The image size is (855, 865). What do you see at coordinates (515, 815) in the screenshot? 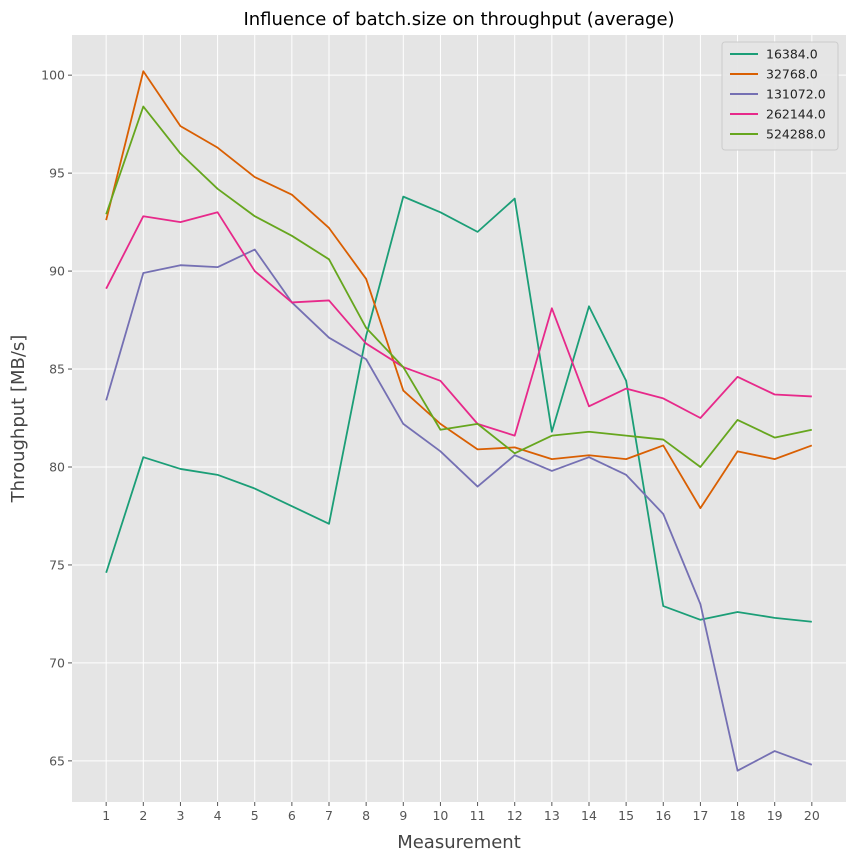
I see `x-tick-label: 12` at bounding box center [515, 815].